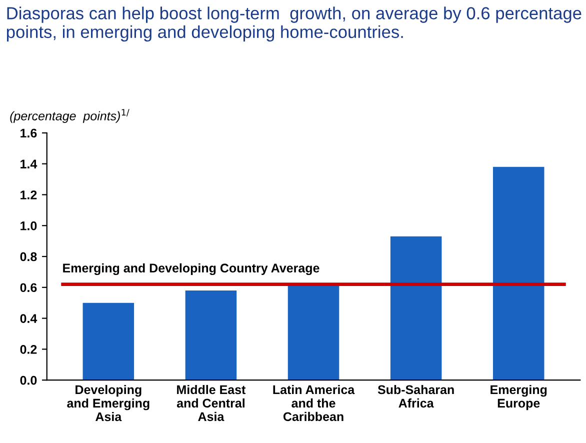 The height and width of the screenshot is (443, 586). What do you see at coordinates (29, 318) in the screenshot?
I see `y-tick-label: 0.4` at bounding box center [29, 318].